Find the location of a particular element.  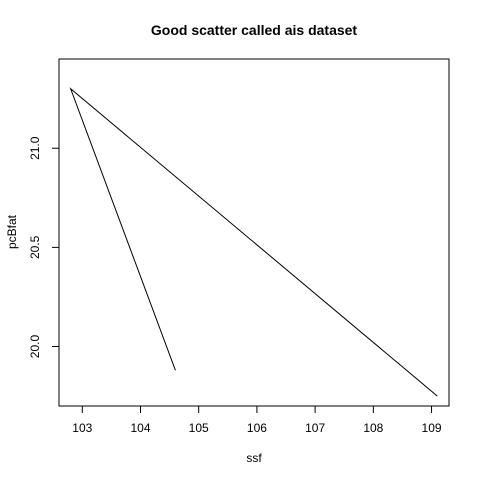

y-axis-label: pcBfat is located at coordinates (12, 231).